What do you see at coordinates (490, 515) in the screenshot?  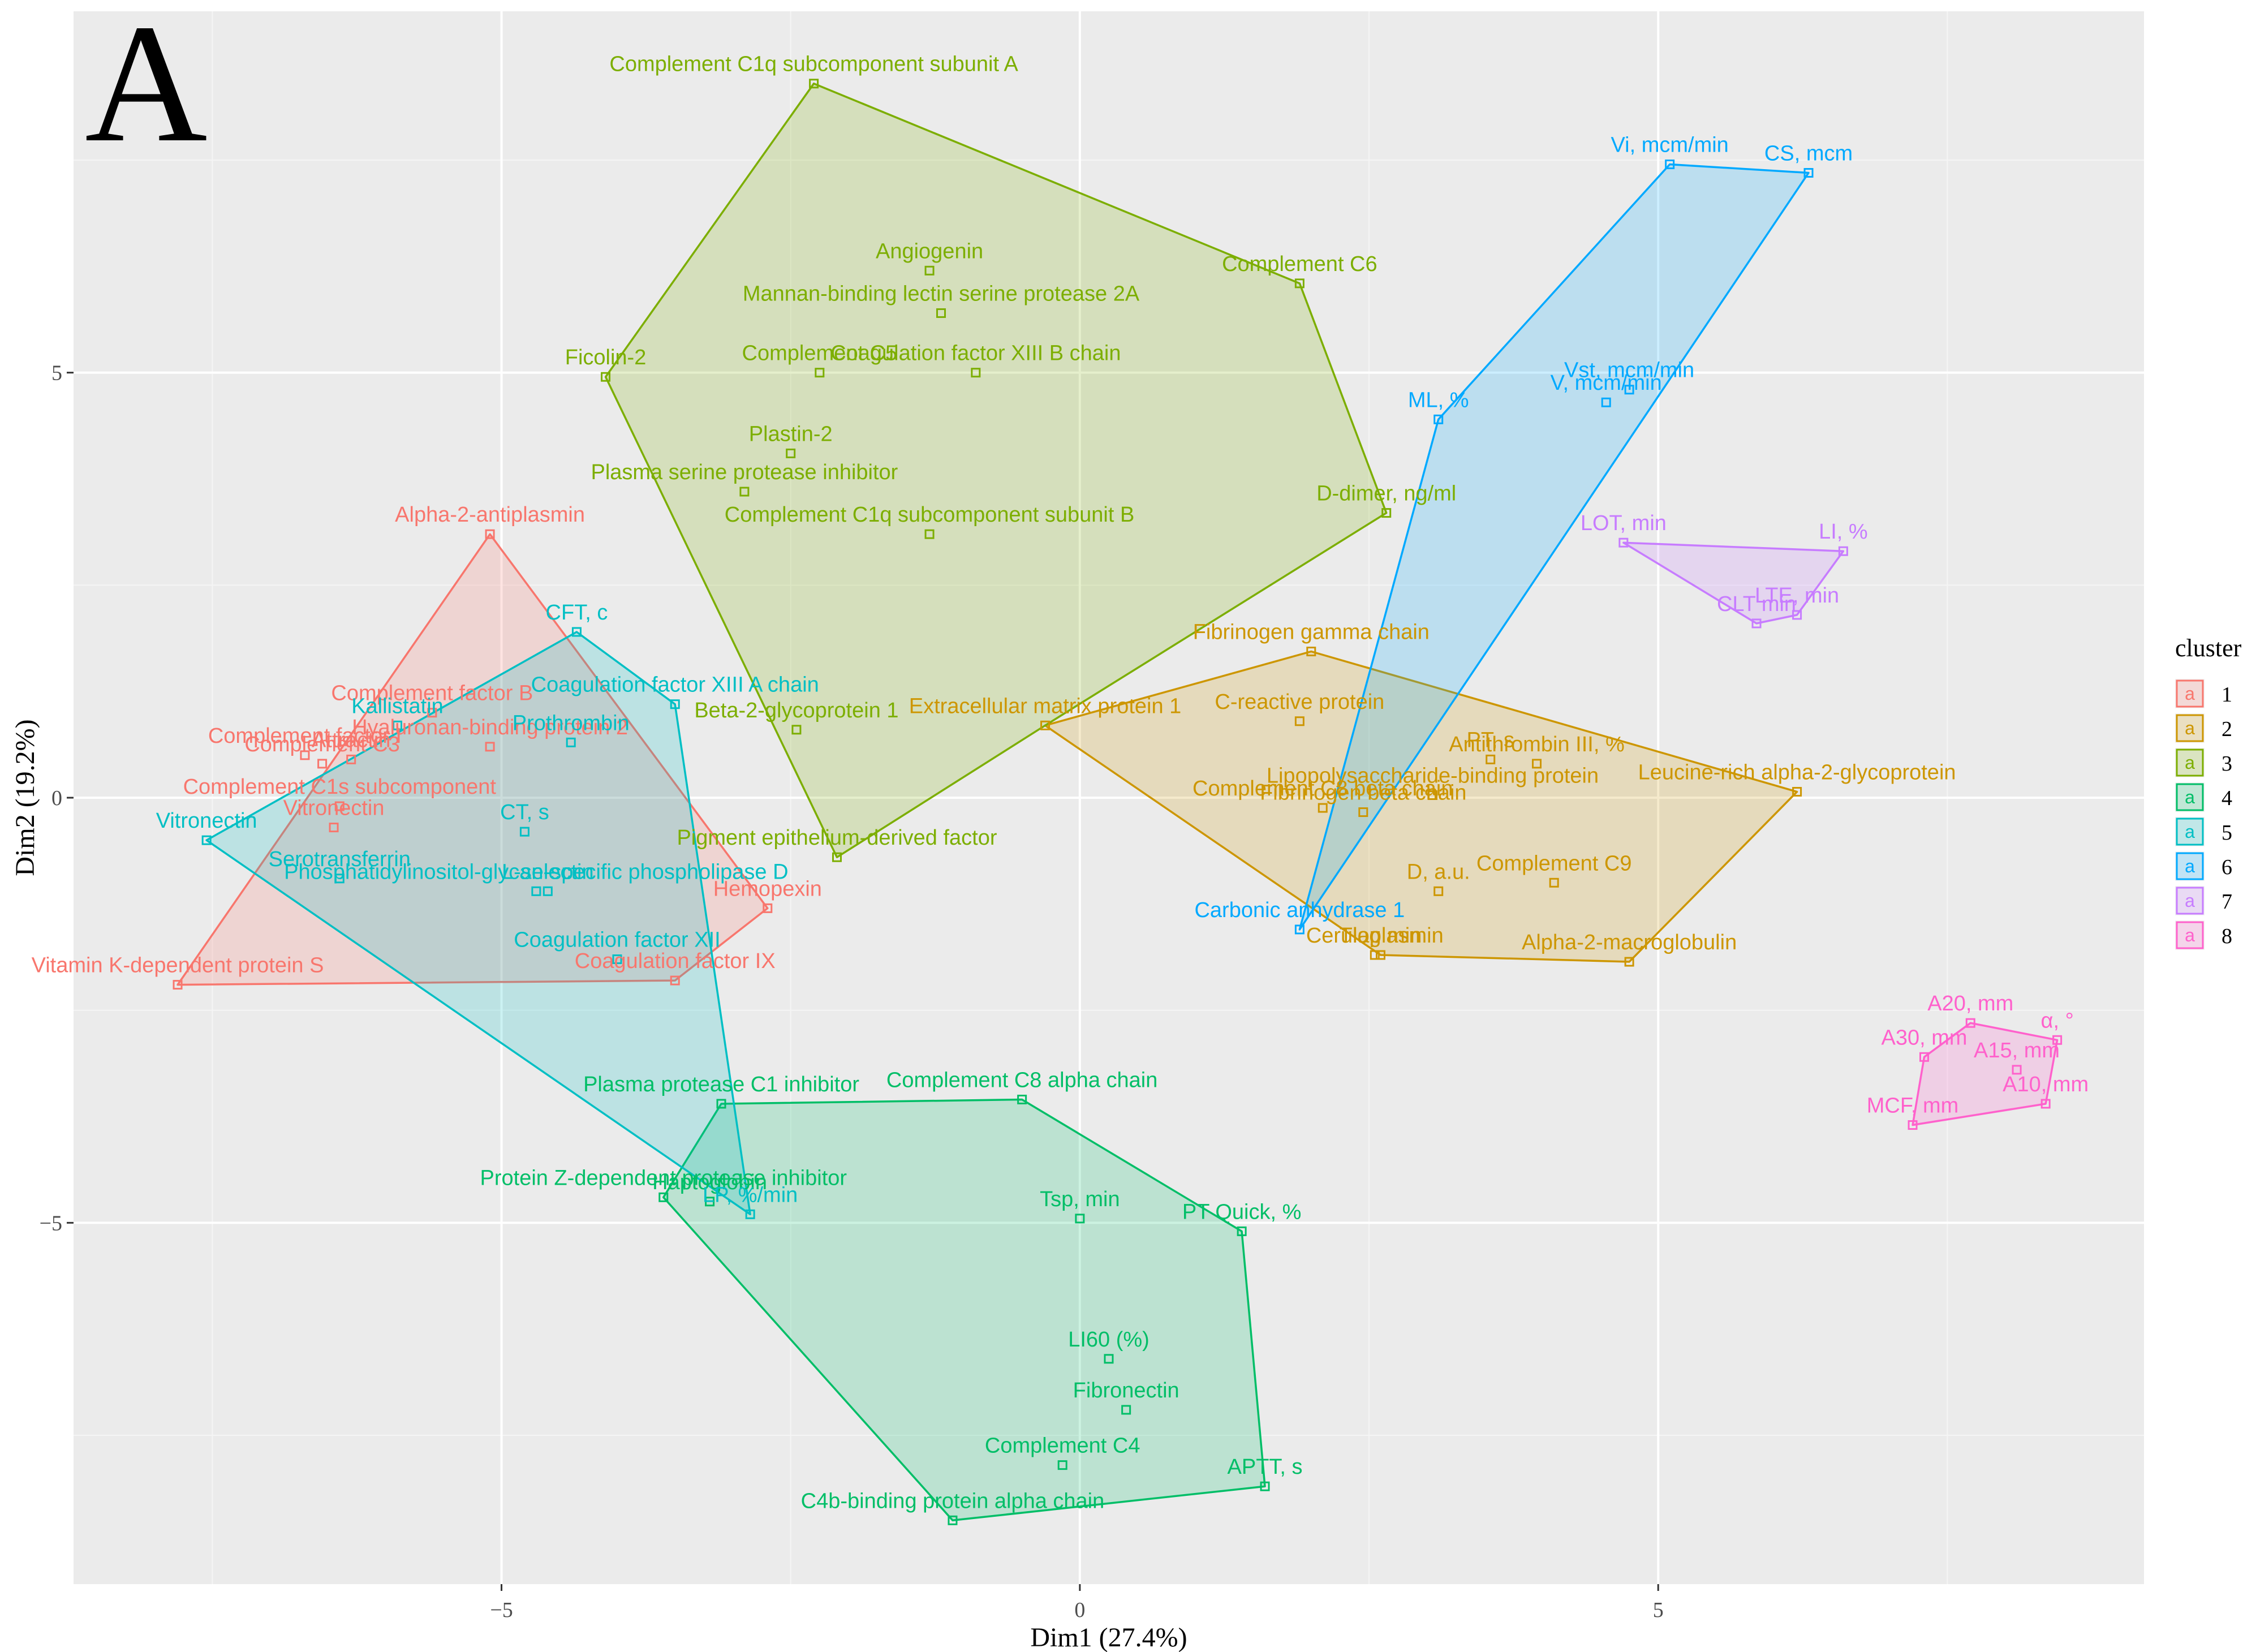 I see `label-cluster-1-alpha-2-antiplasmin: Alpha-2-antiplasmin` at bounding box center [490, 515].